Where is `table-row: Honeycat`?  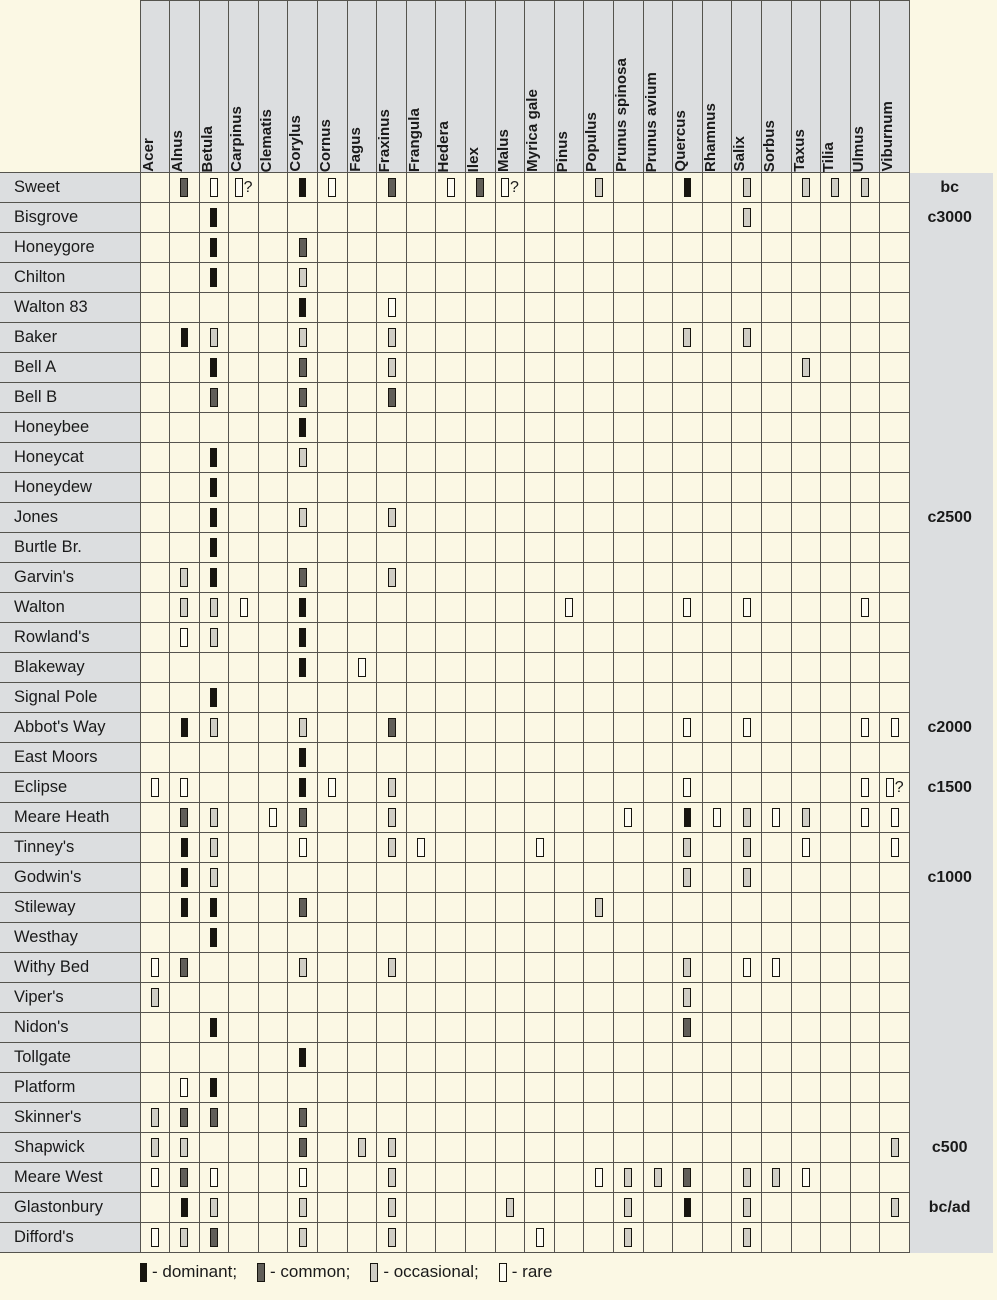 table-row: Honeycat is located at coordinates (497, 457).